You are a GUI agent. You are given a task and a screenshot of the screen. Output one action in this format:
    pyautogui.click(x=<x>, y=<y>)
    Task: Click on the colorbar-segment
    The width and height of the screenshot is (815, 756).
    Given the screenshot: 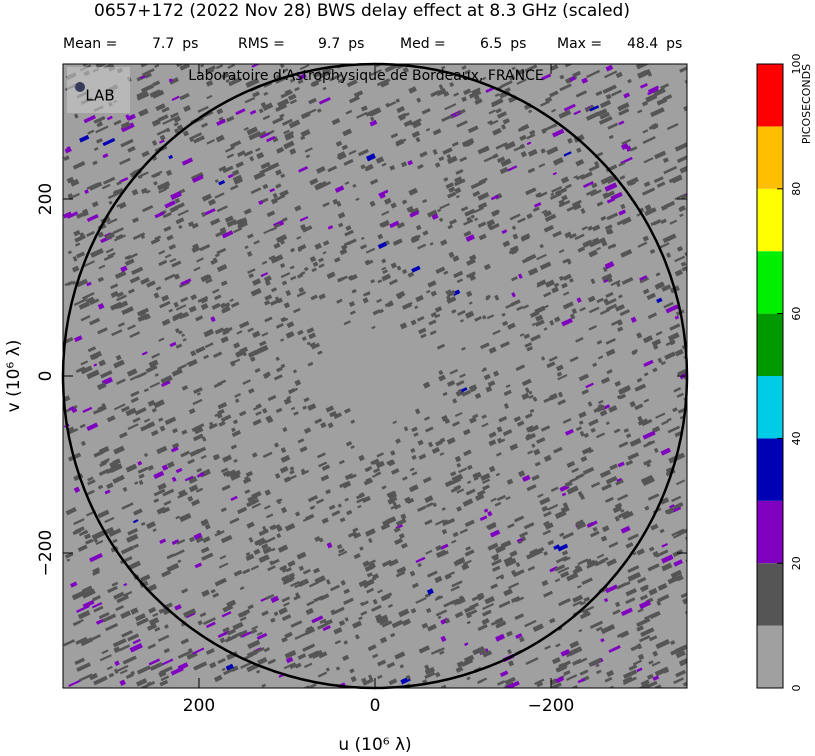 What is the action you would take?
    pyautogui.click(x=770, y=532)
    